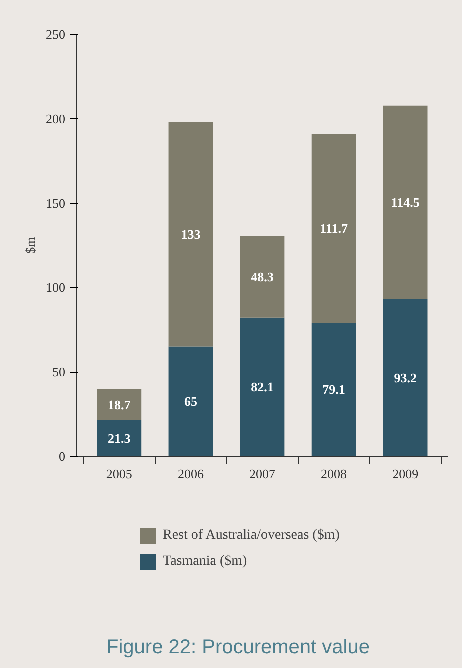  I want to click on data-label: 114.5, so click(405, 202).